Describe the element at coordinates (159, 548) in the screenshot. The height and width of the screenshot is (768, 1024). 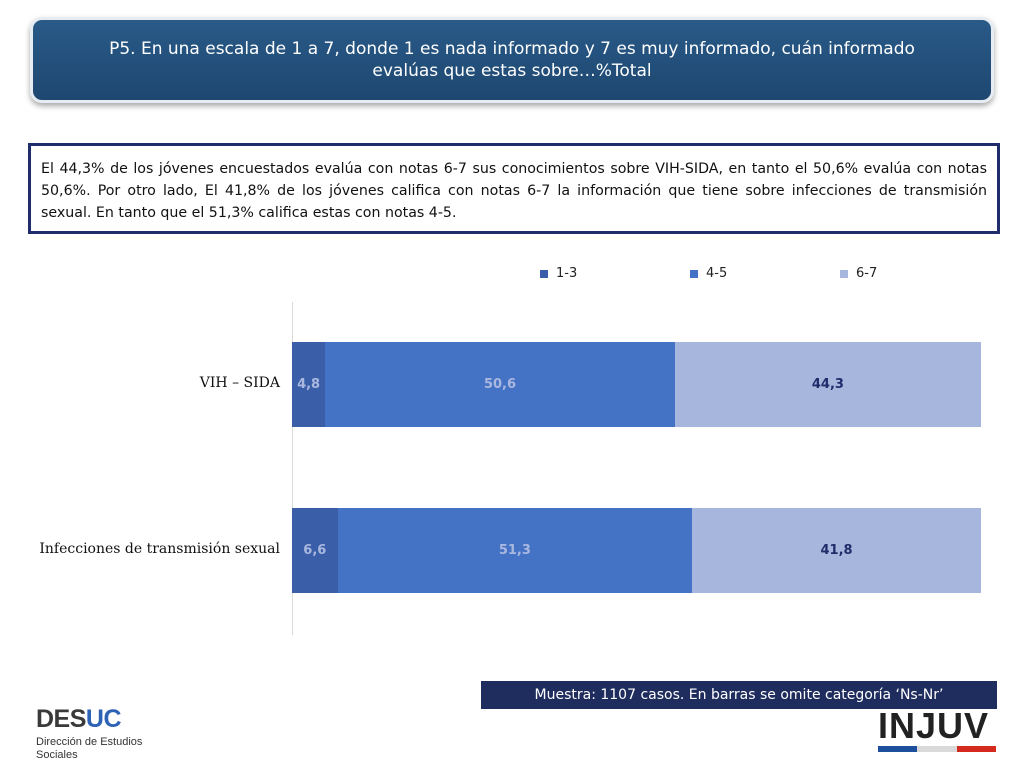
I see `category-label: Infecciones de transmisión sexual` at that location.